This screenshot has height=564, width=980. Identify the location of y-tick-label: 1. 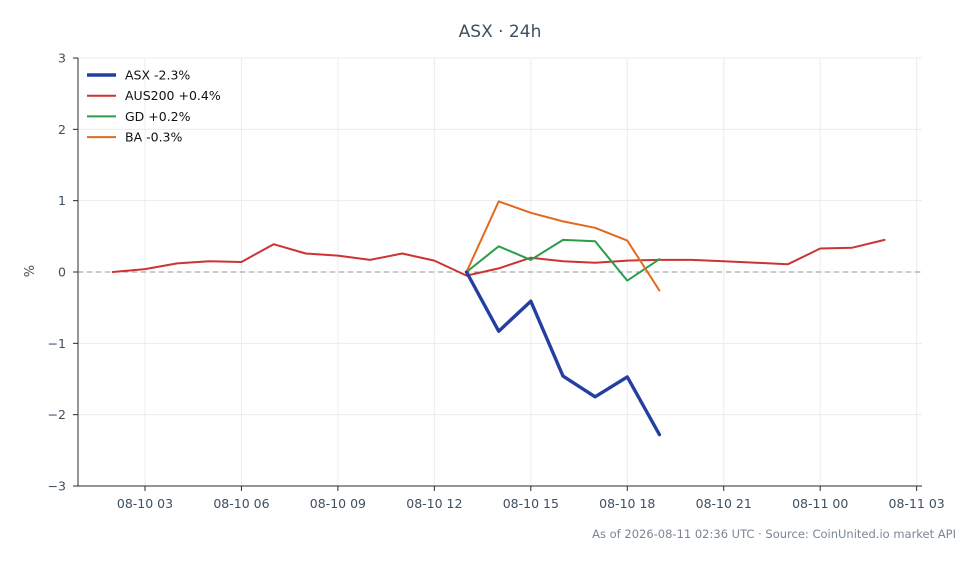
(62, 200).